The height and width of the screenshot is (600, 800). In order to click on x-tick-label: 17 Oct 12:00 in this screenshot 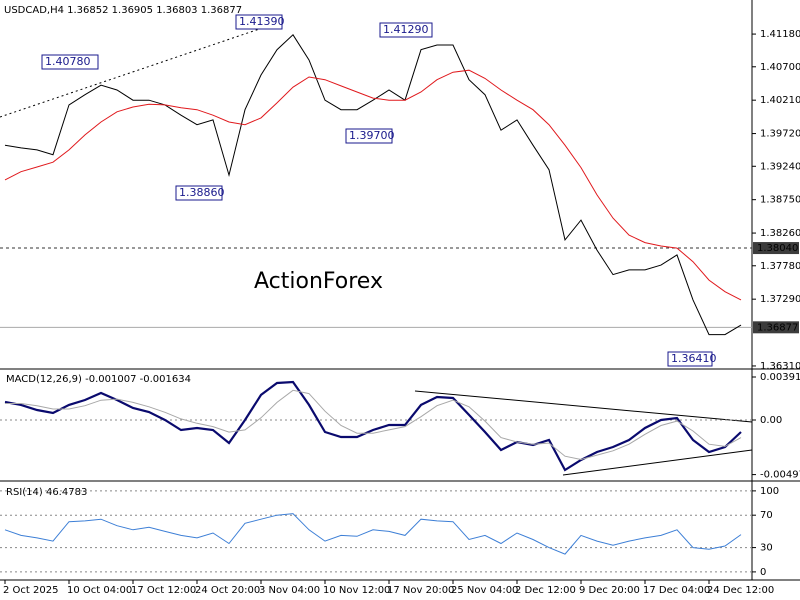, I will do `click(163, 590)`.